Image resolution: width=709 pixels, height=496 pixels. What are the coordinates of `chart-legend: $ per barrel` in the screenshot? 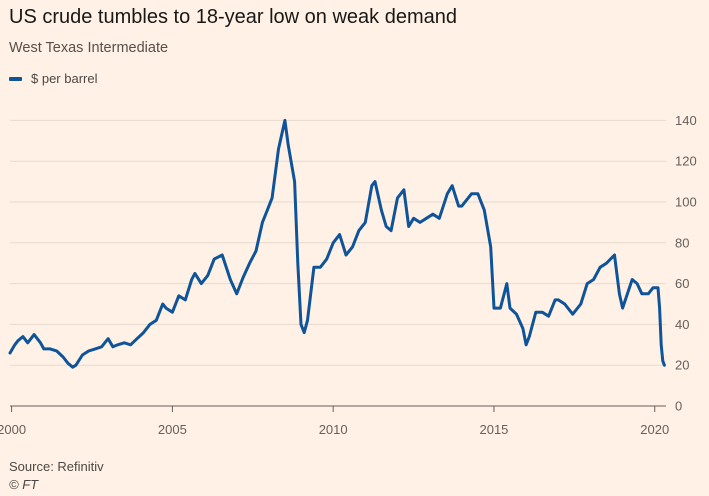 It's located at (53, 78).